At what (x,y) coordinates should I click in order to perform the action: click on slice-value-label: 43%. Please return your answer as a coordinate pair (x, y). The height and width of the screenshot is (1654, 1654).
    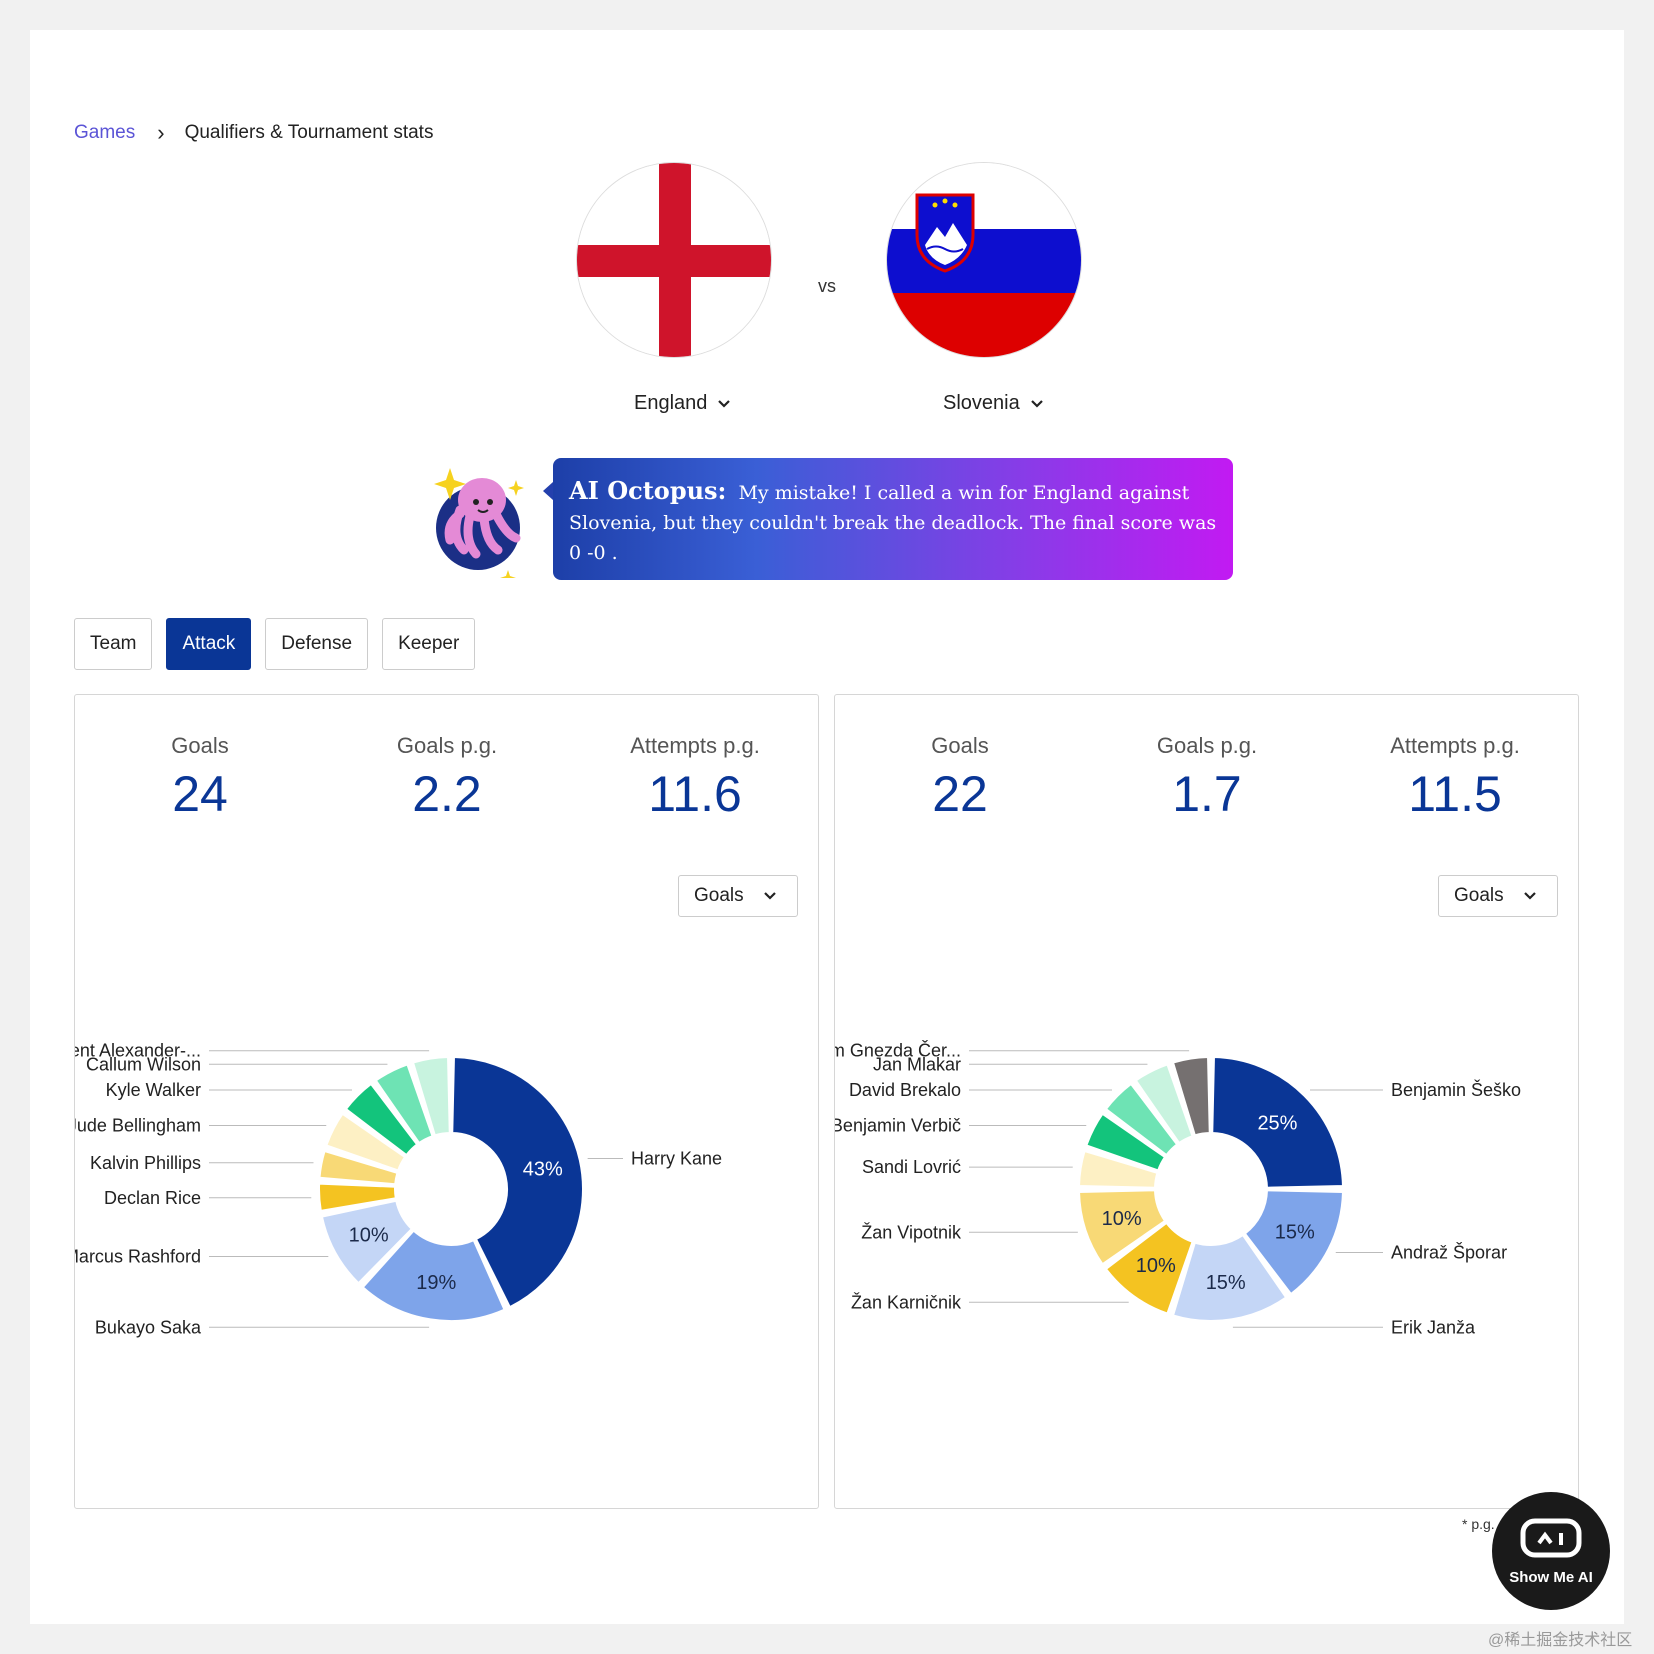
    Looking at the image, I should click on (543, 1169).